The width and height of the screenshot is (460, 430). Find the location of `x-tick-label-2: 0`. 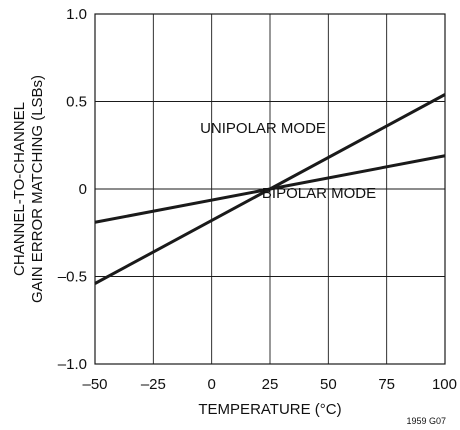

x-tick-label-2: 0 is located at coordinates (211, 384).